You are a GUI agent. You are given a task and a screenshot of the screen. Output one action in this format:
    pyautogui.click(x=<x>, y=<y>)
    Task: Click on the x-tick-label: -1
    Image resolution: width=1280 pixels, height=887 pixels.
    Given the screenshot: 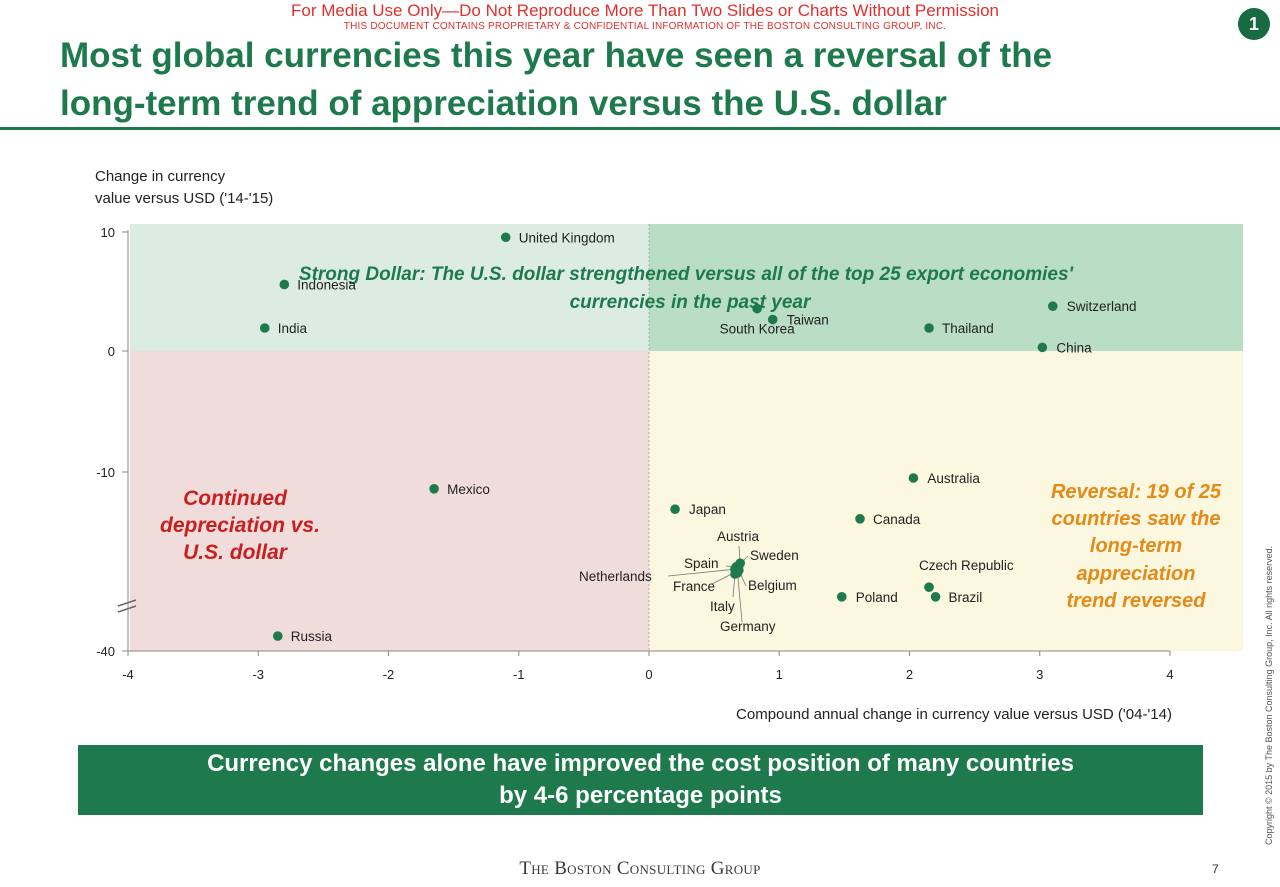 What is the action you would take?
    pyautogui.click(x=519, y=674)
    